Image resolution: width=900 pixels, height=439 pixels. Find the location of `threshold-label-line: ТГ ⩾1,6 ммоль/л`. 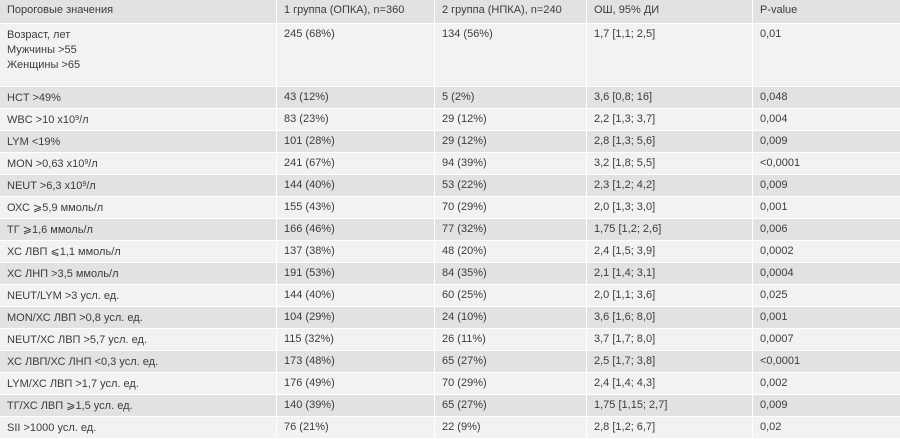

threshold-label-line: ТГ ⩾1,6 ммоль/л is located at coordinates (50, 230).